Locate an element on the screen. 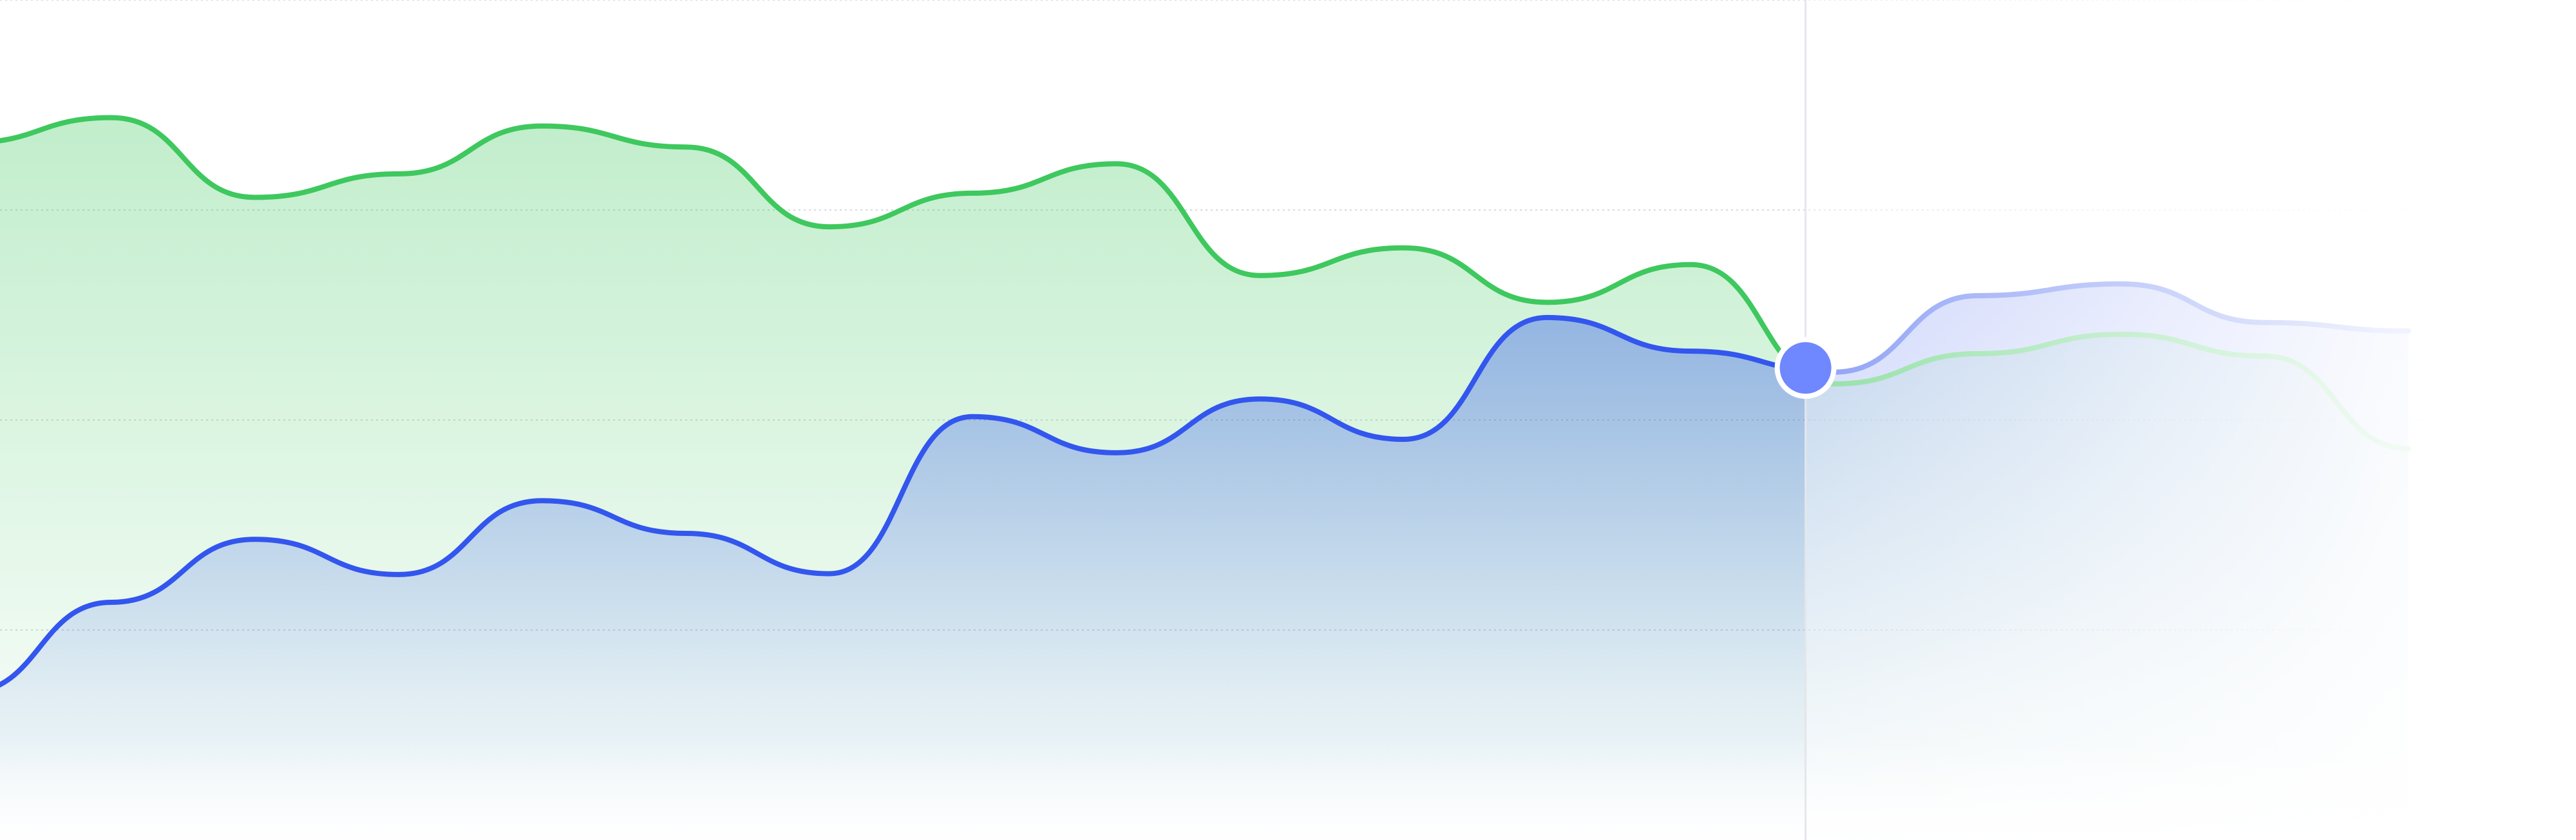 The image size is (2576, 840). hover-cursor is located at coordinates (1805, 420).